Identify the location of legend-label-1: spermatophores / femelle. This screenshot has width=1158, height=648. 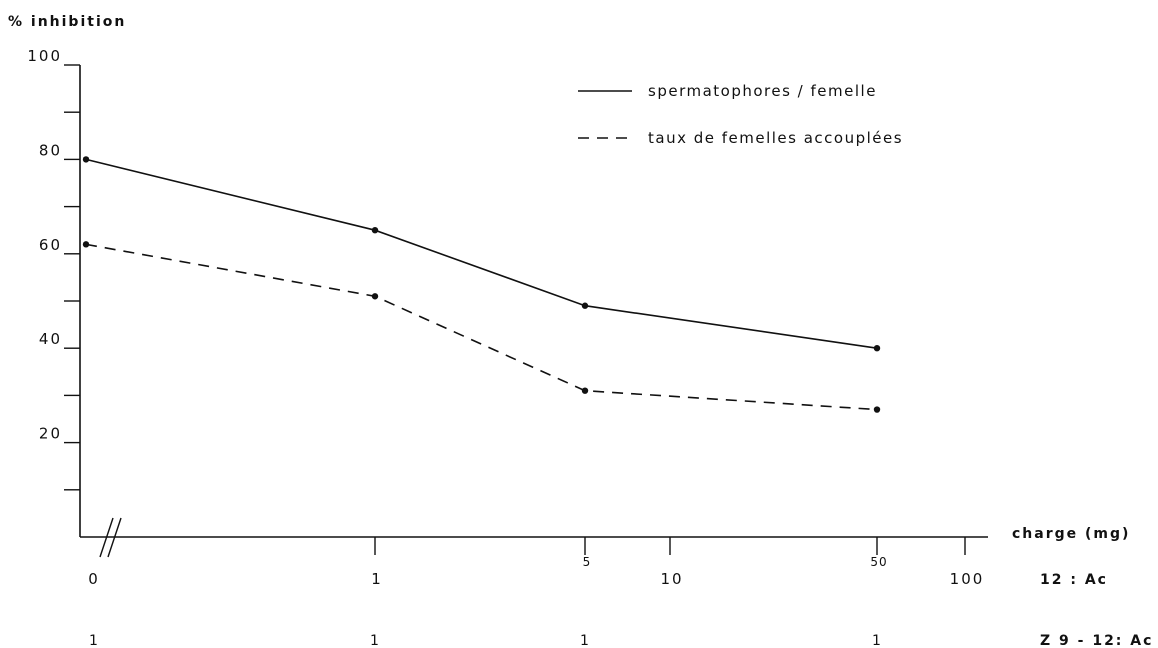
(762, 91).